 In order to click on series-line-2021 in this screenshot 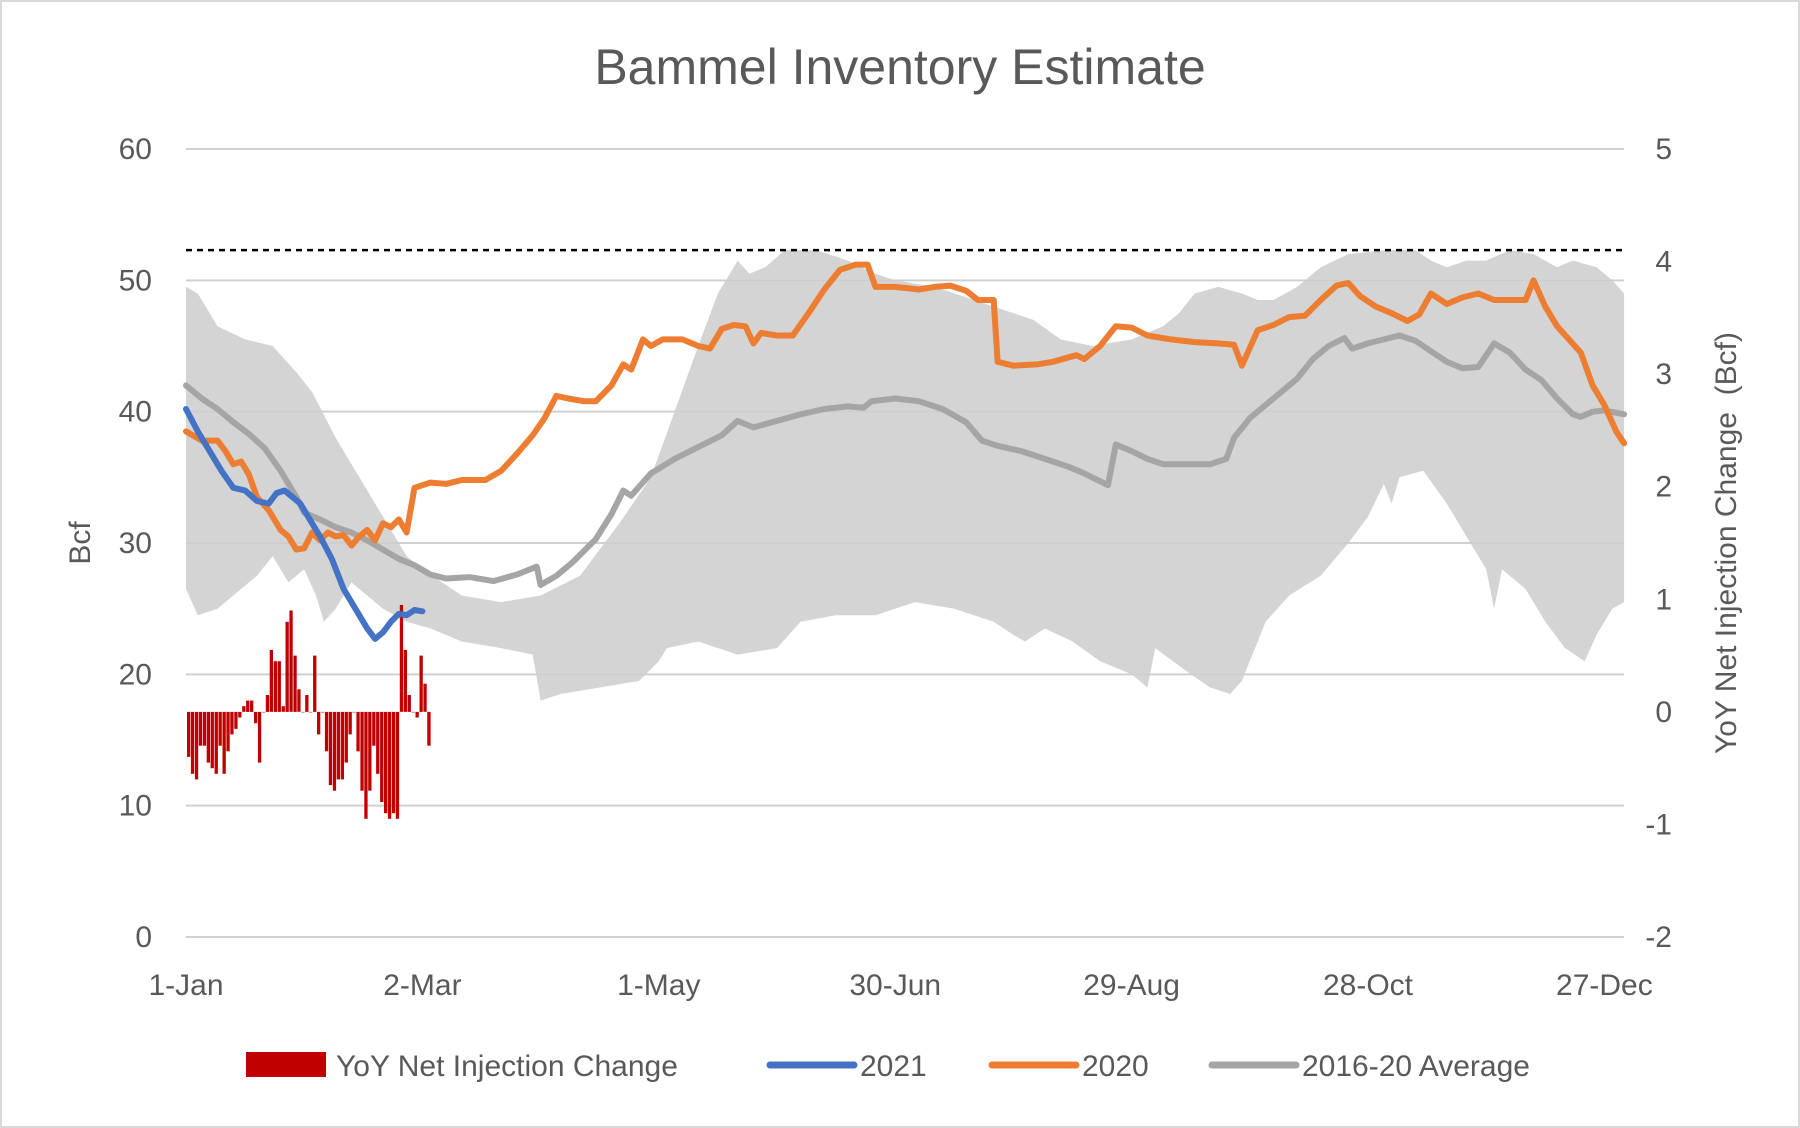, I will do `click(304, 524)`.